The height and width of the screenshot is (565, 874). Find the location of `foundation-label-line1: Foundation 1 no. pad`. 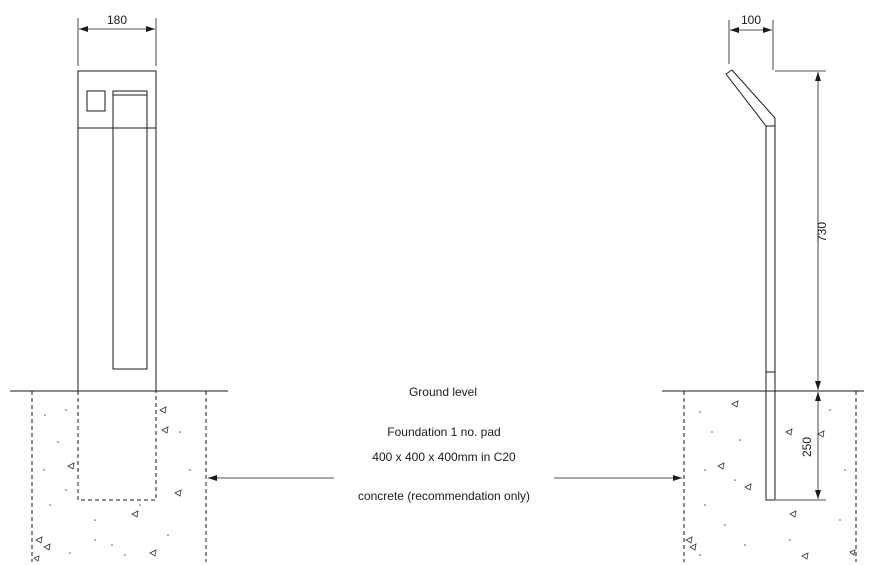

foundation-label-line1: Foundation 1 no. pad is located at coordinates (443, 432).